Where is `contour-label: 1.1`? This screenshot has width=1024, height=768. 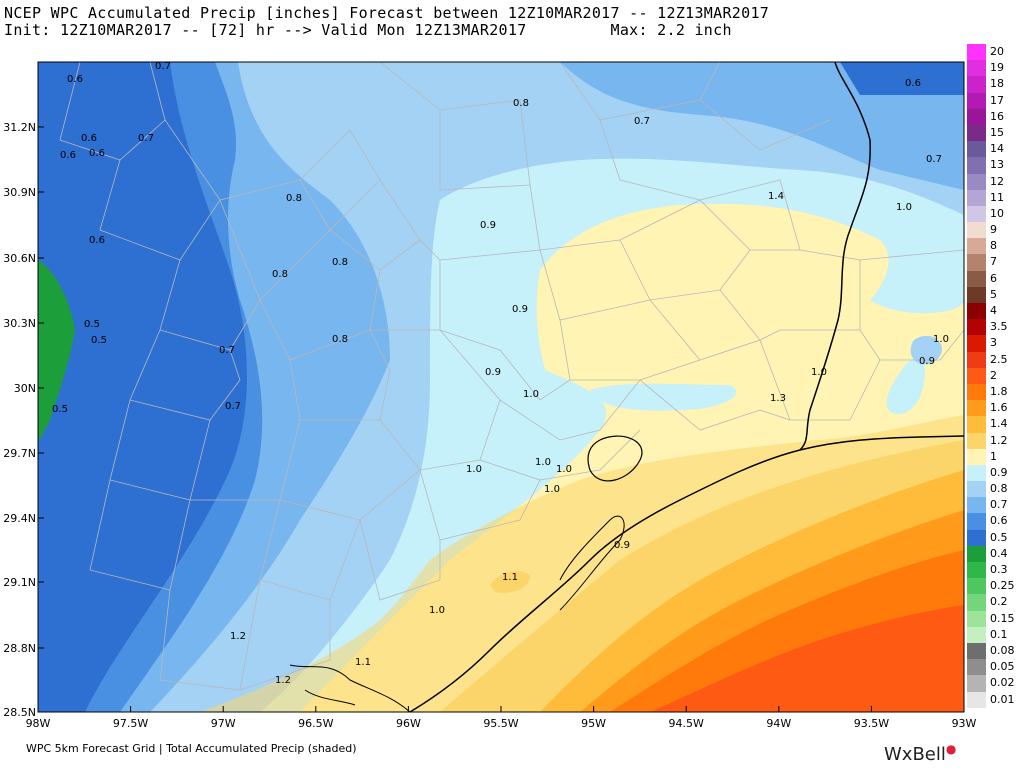
contour-label: 1.1 is located at coordinates (510, 577).